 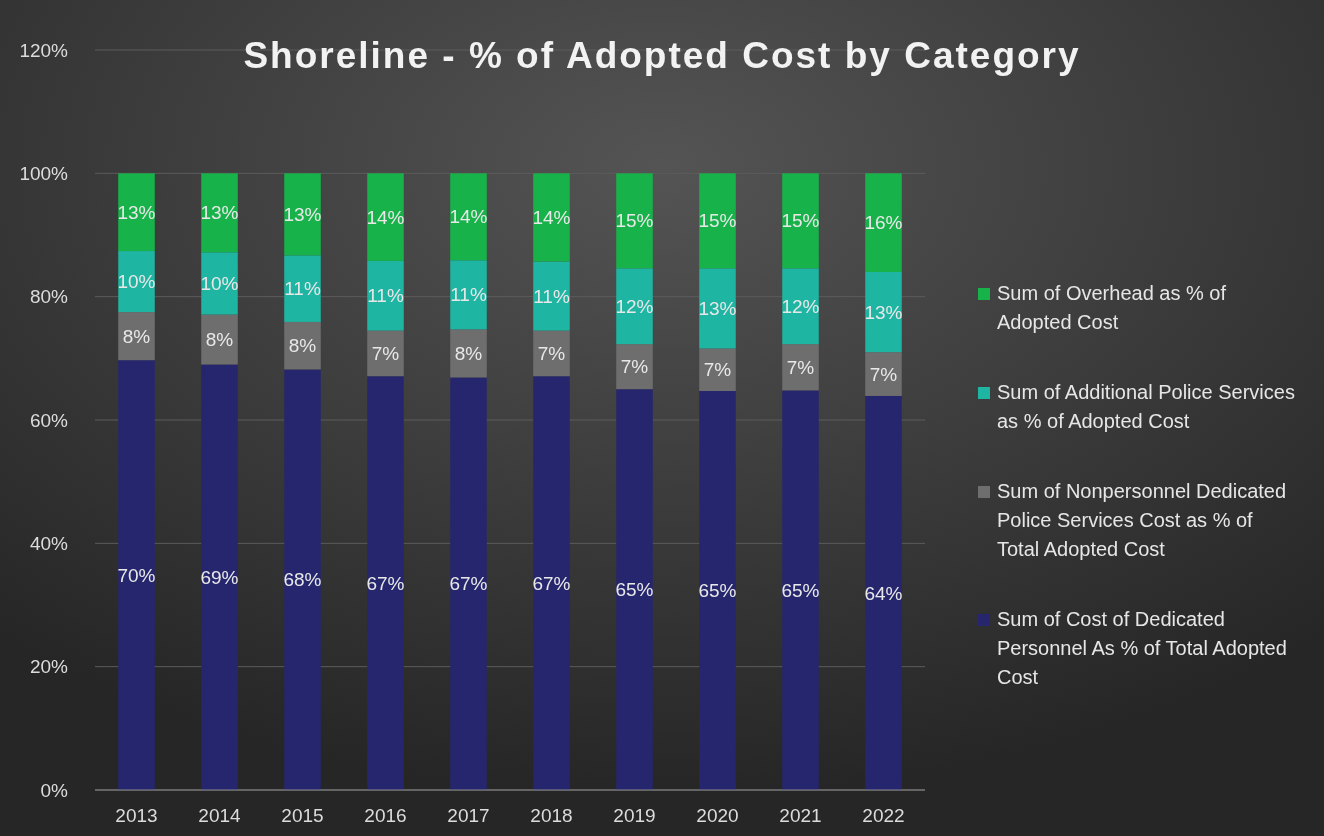 What do you see at coordinates (302, 815) in the screenshot?
I see `x-tick-label: 2015` at bounding box center [302, 815].